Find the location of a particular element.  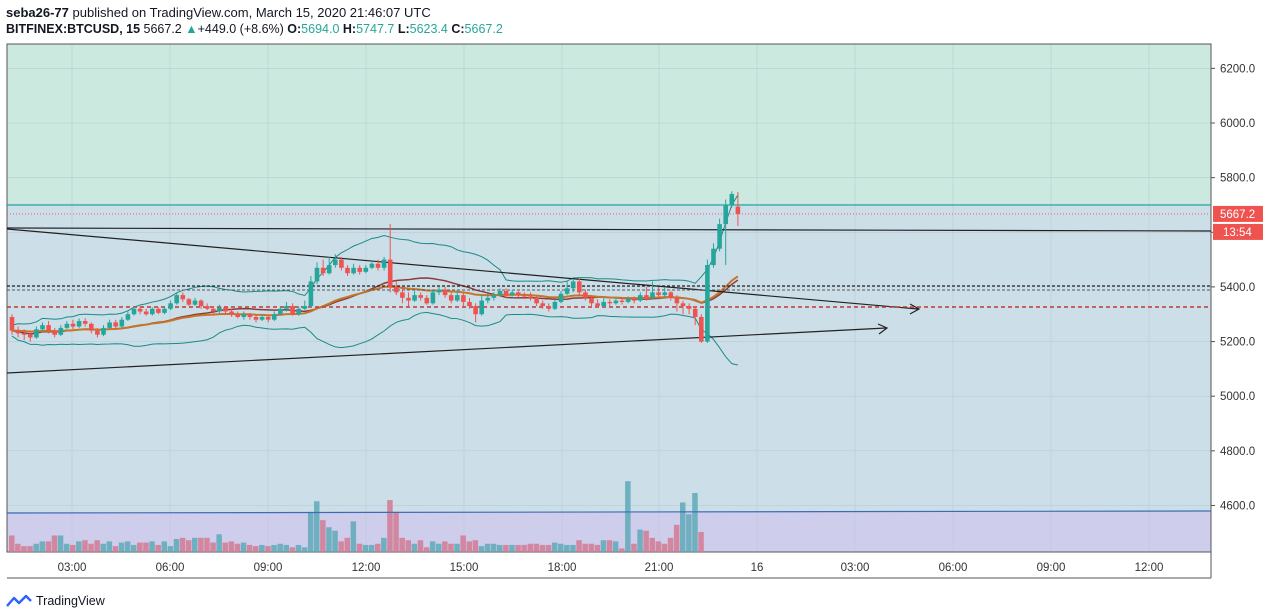

resistance-line is located at coordinates (609, 229).